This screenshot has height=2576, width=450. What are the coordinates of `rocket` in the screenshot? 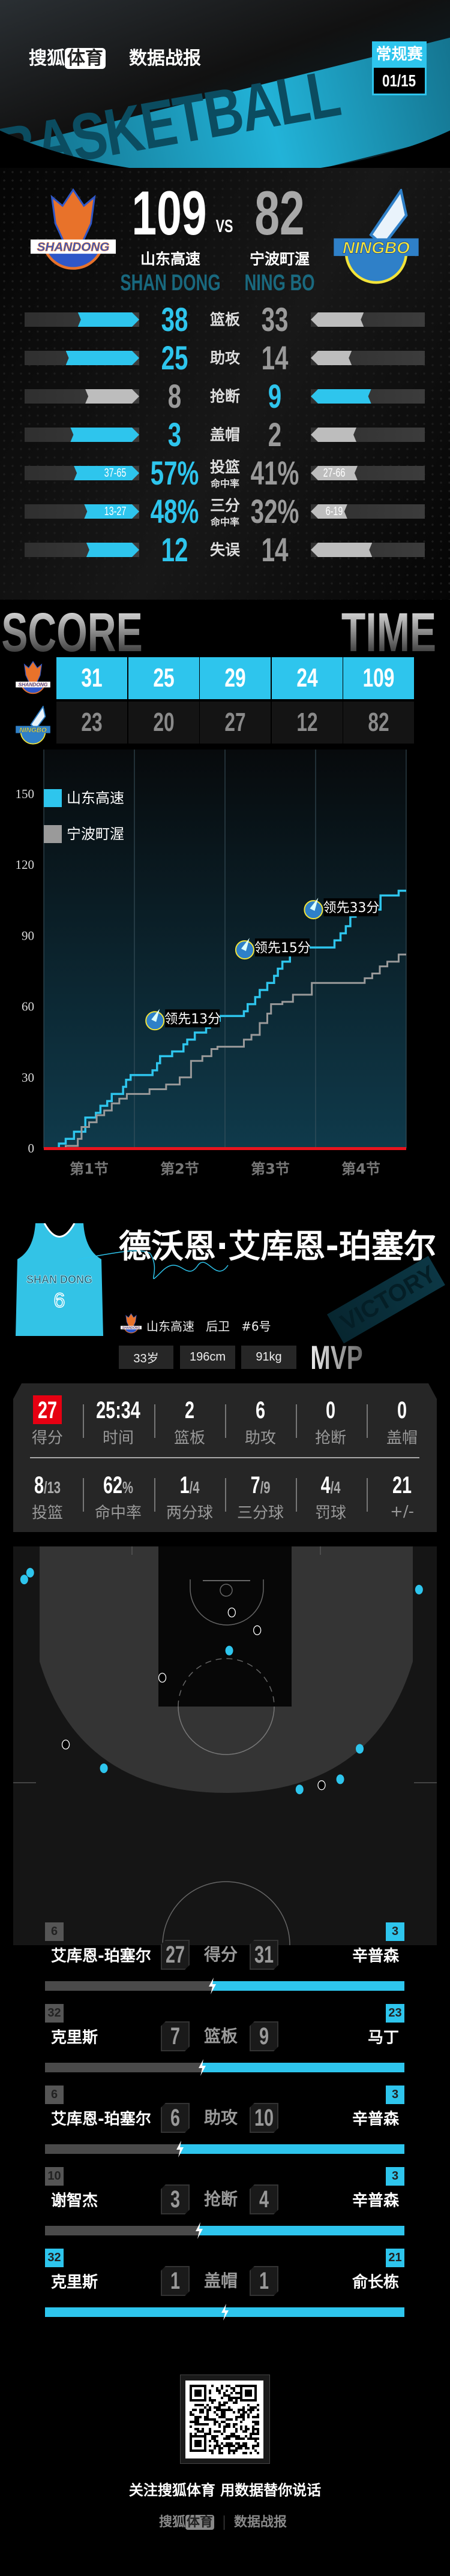 It's located at (38, 717).